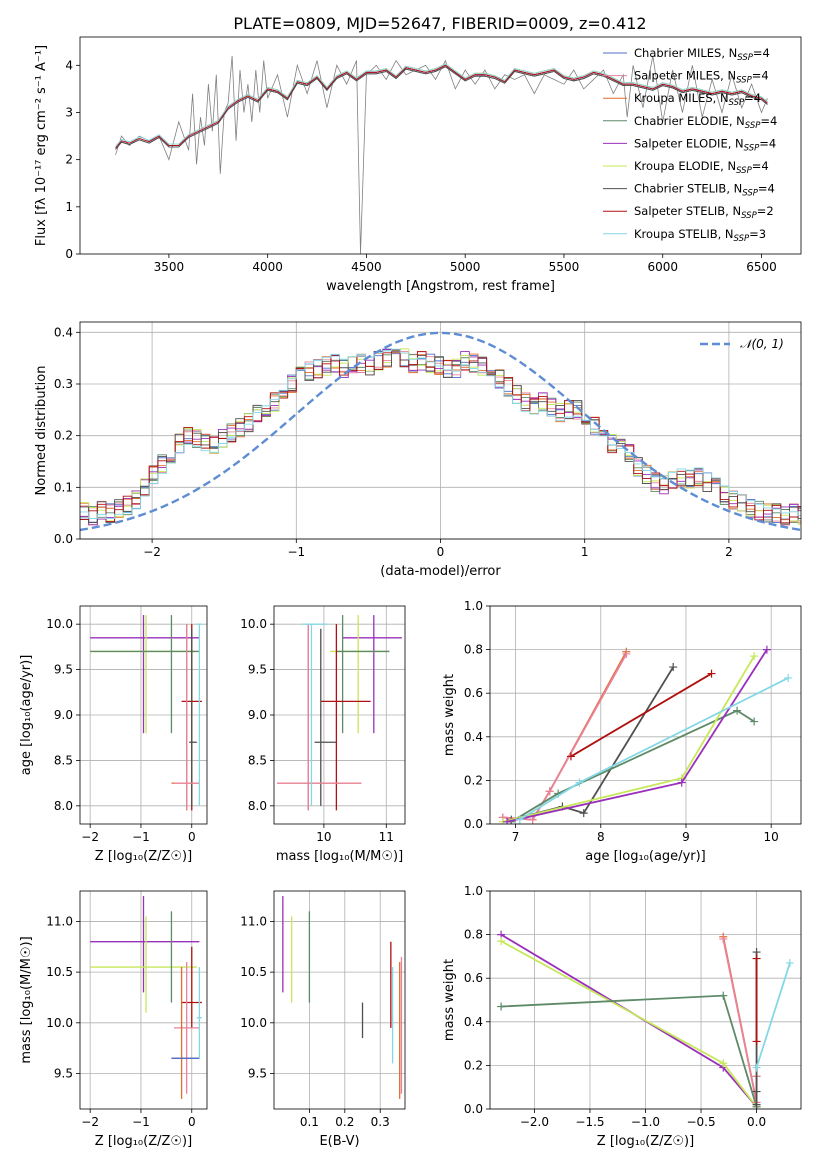  Describe the element at coordinates (473, 891) in the screenshot. I see `y-tick-label: 1.0` at that location.